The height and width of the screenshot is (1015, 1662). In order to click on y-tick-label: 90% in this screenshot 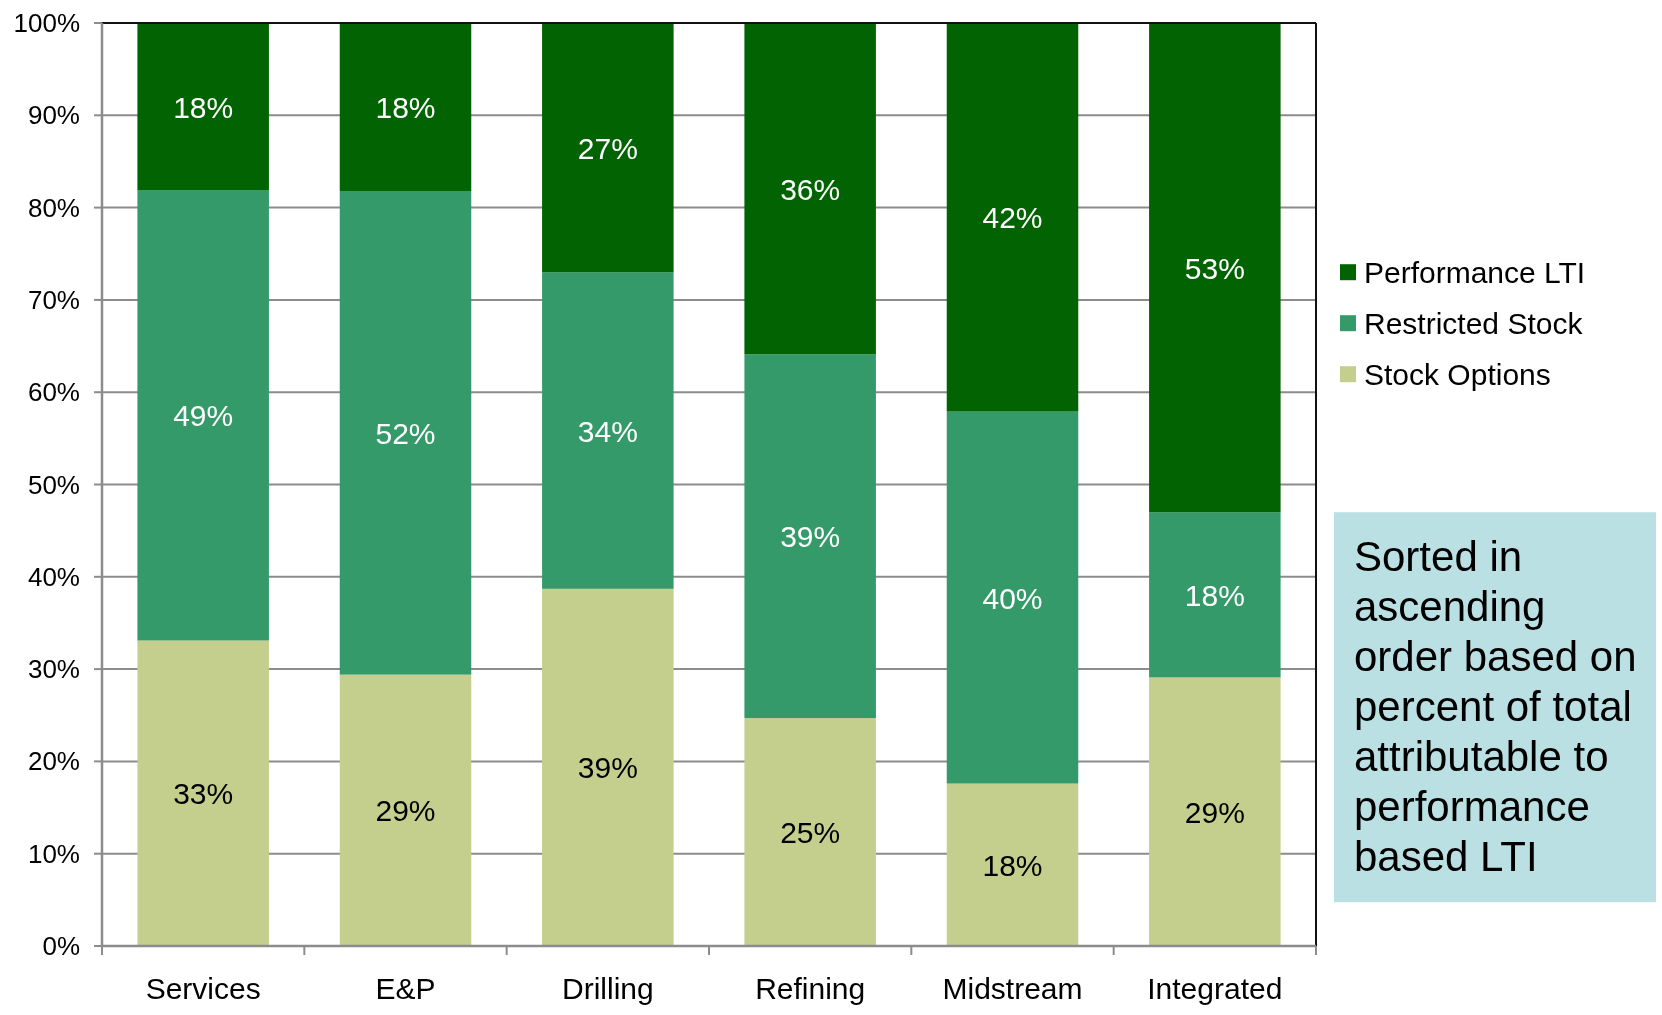, I will do `click(53, 115)`.